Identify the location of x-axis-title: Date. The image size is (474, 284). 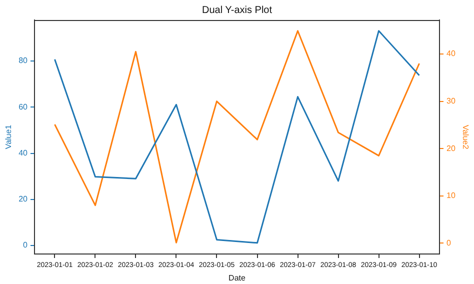
(237, 277).